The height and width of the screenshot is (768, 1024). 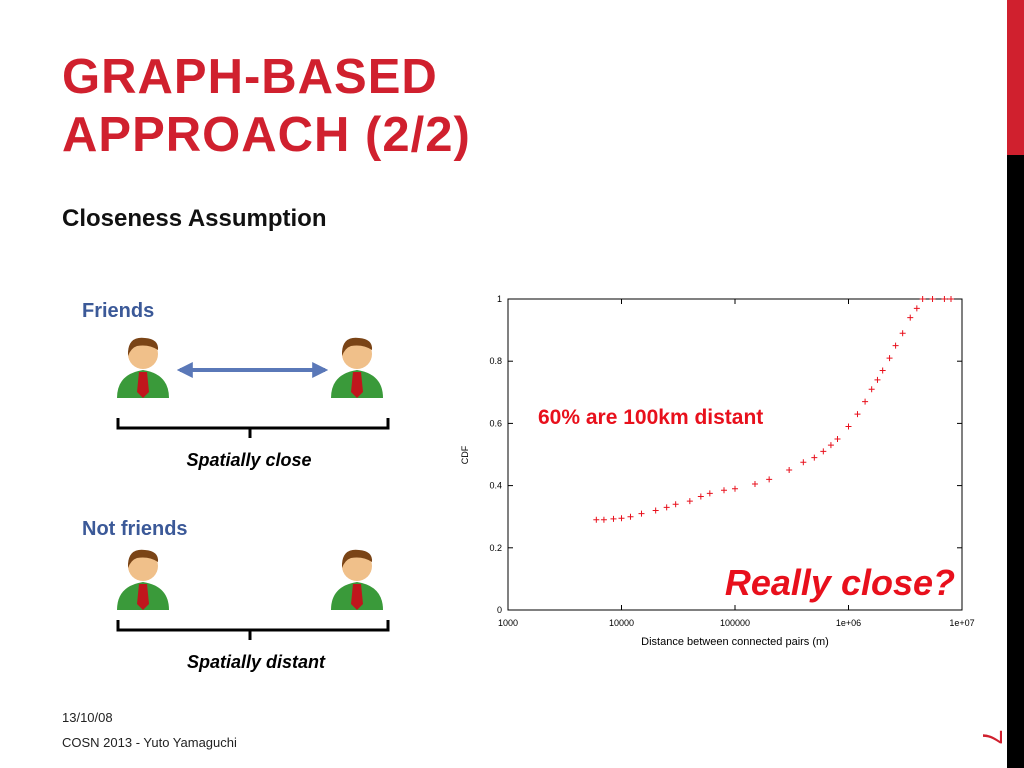 What do you see at coordinates (495, 548) in the screenshot?
I see `y-tick-label: 0.2` at bounding box center [495, 548].